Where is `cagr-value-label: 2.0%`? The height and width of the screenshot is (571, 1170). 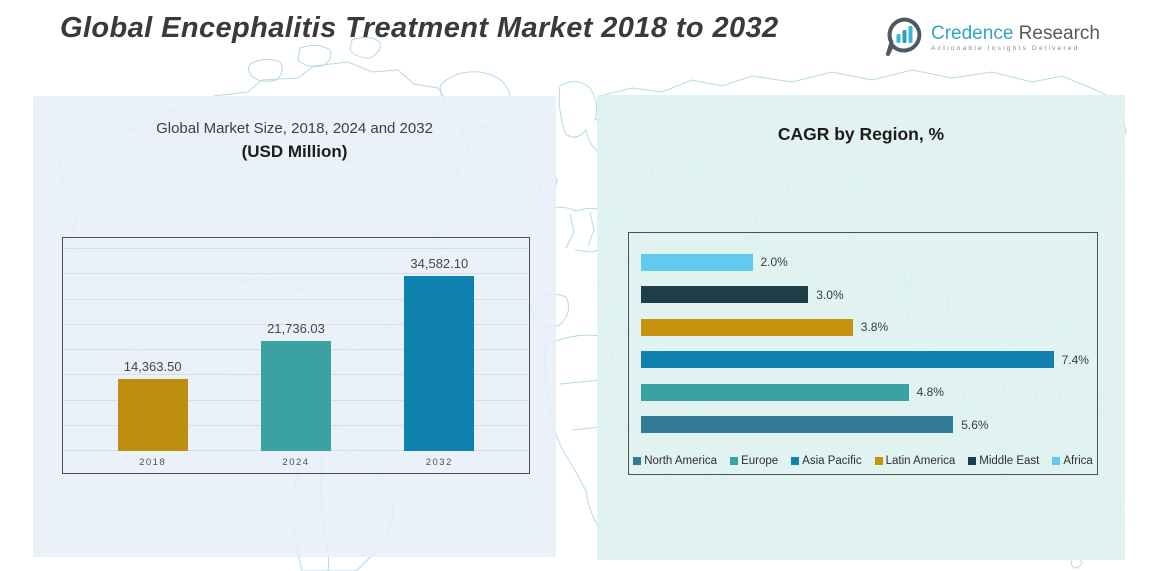
cagr-value-label: 2.0% is located at coordinates (774, 262).